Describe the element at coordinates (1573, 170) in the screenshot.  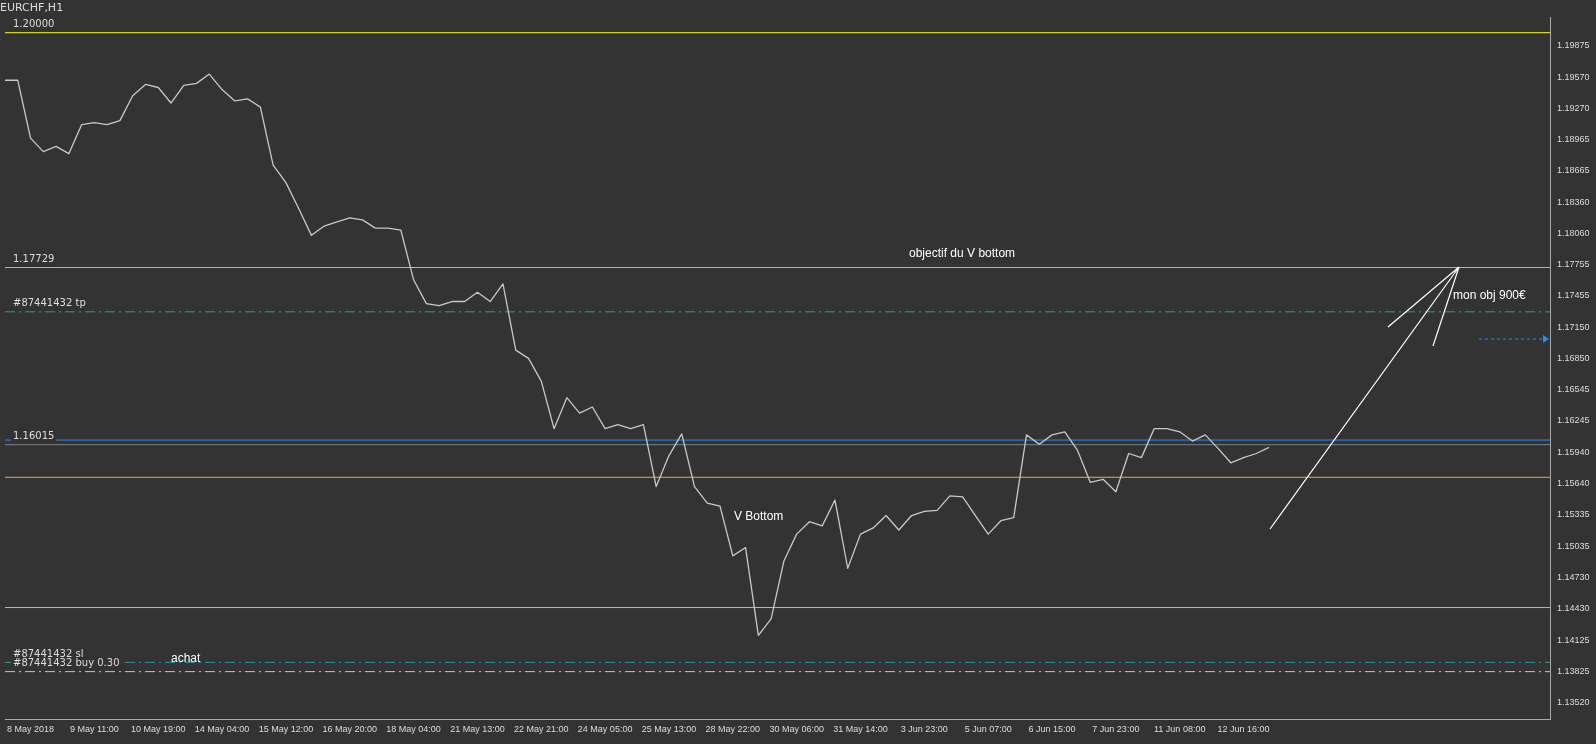
I see `y-tick-label: 1.18665` at that location.